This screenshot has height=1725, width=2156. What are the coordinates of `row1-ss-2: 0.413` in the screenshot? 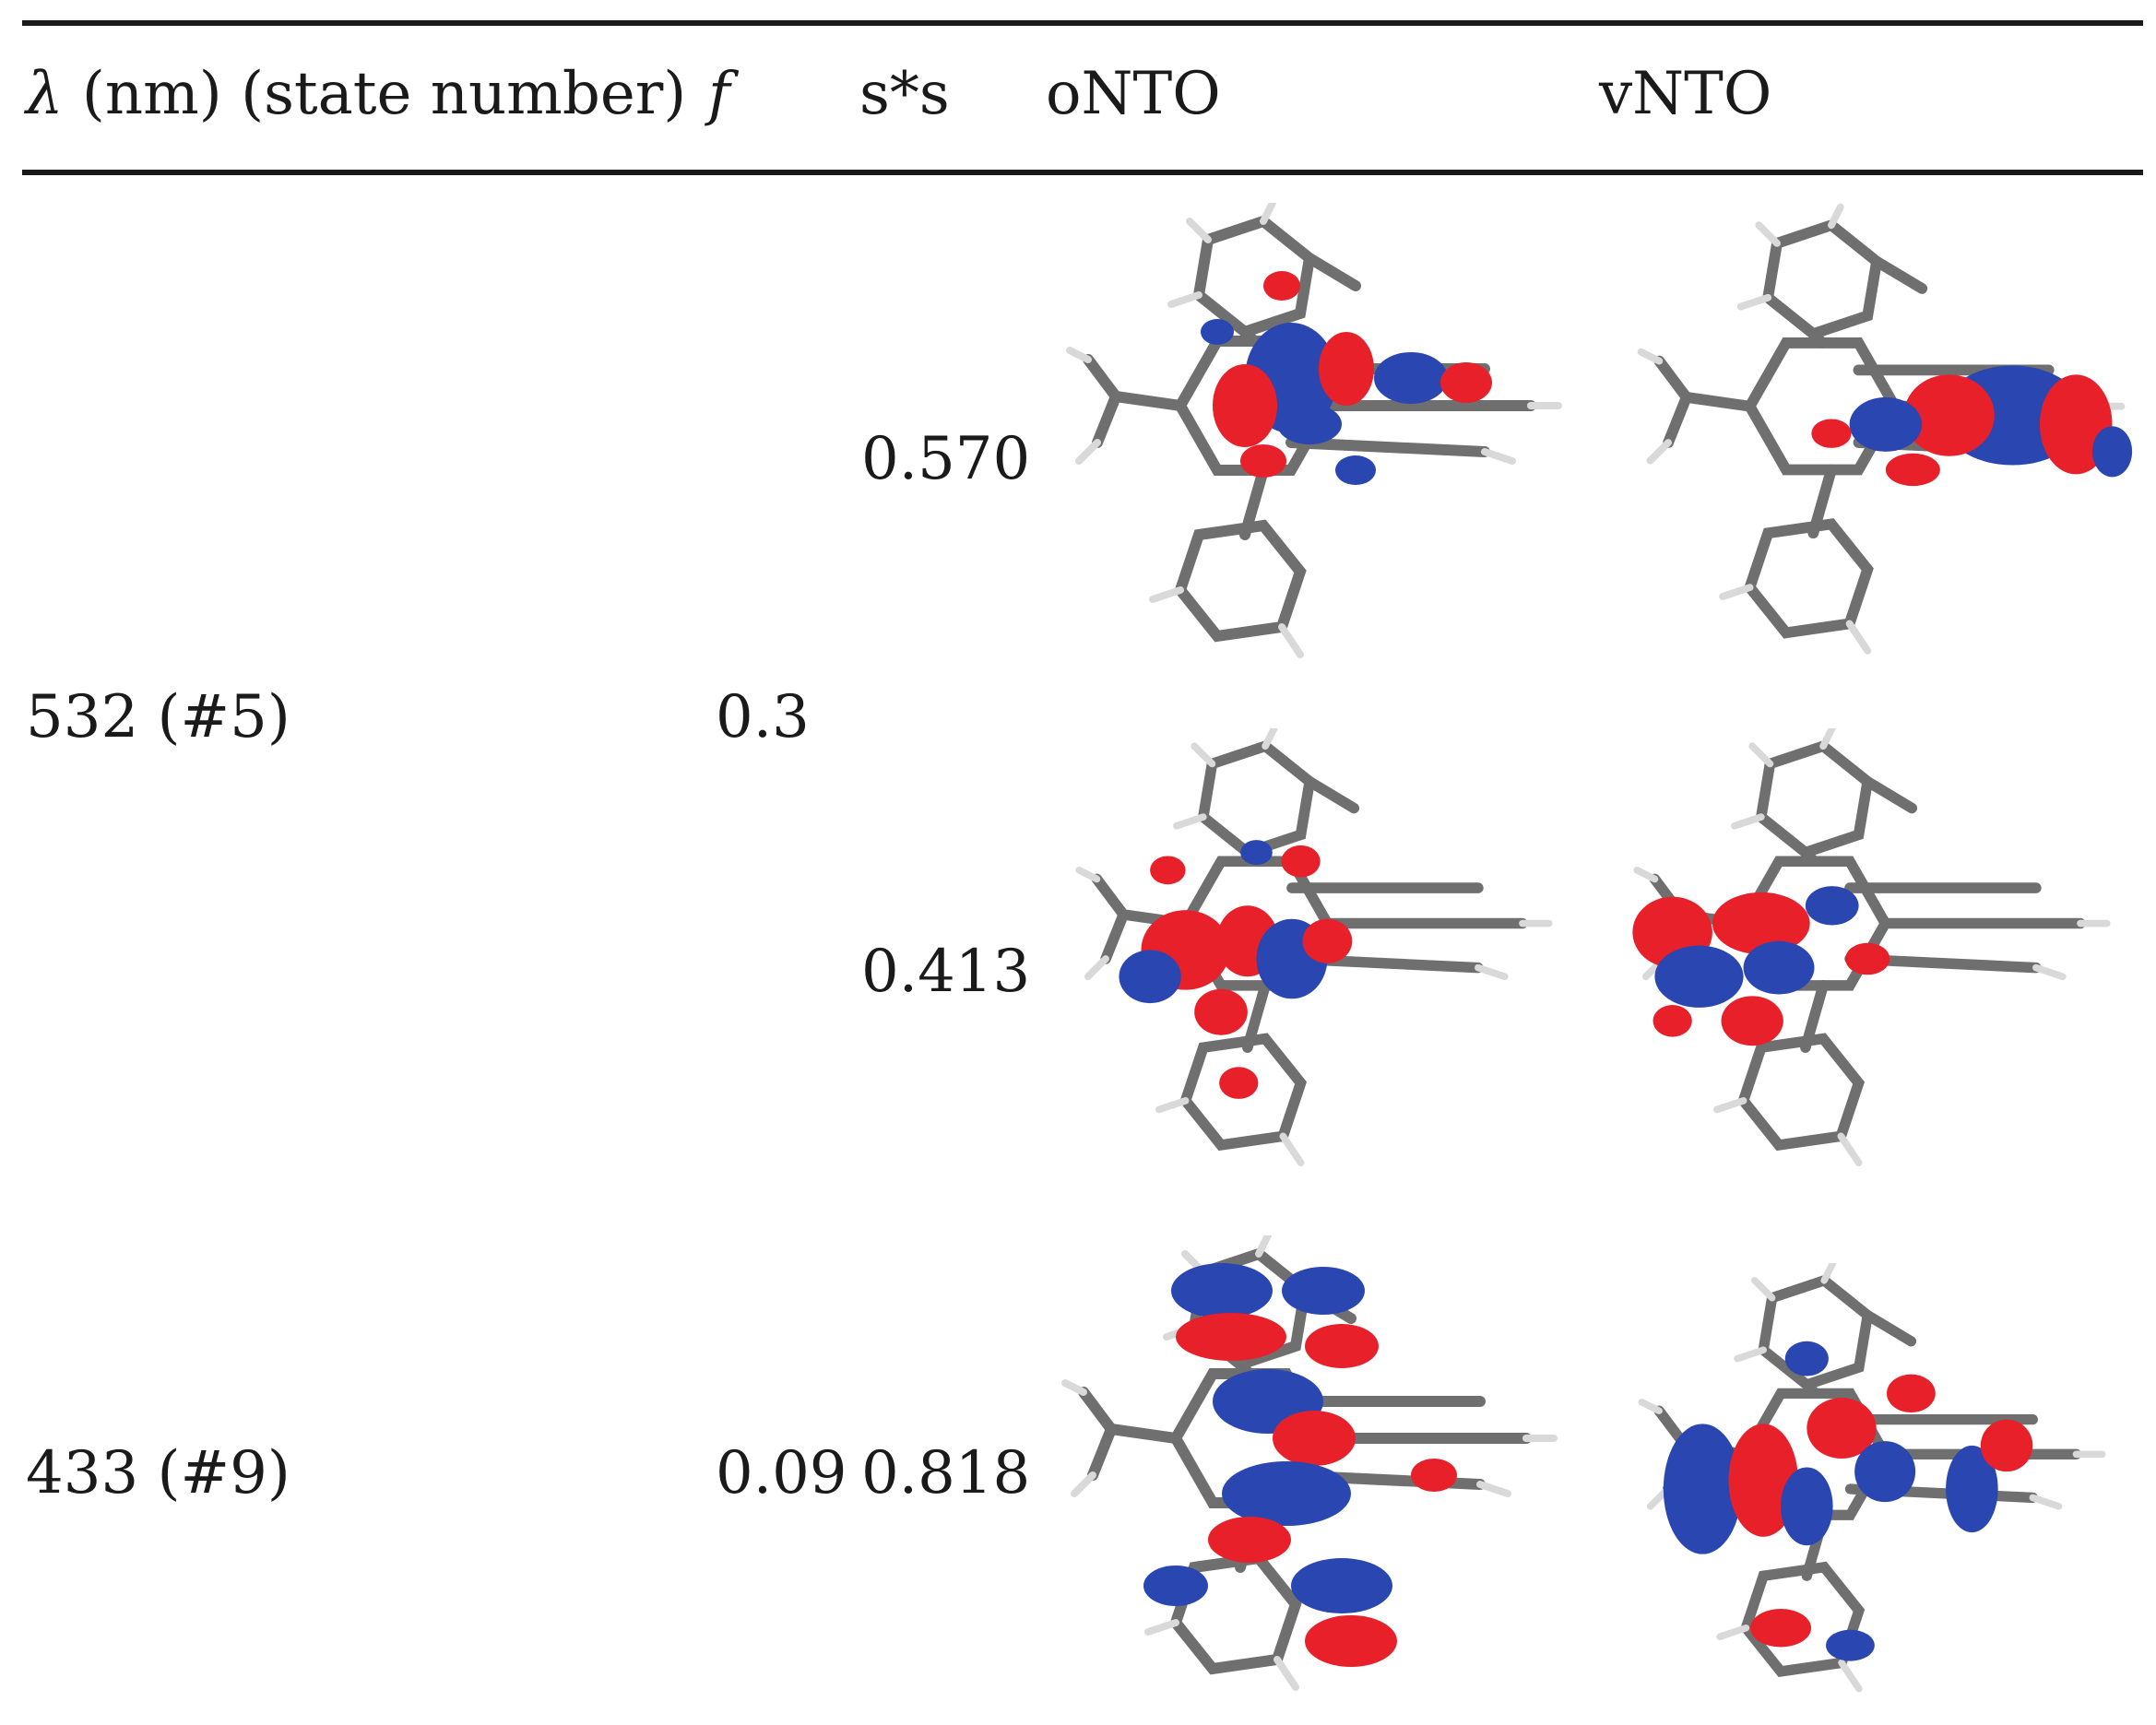 It's located at (946, 972).